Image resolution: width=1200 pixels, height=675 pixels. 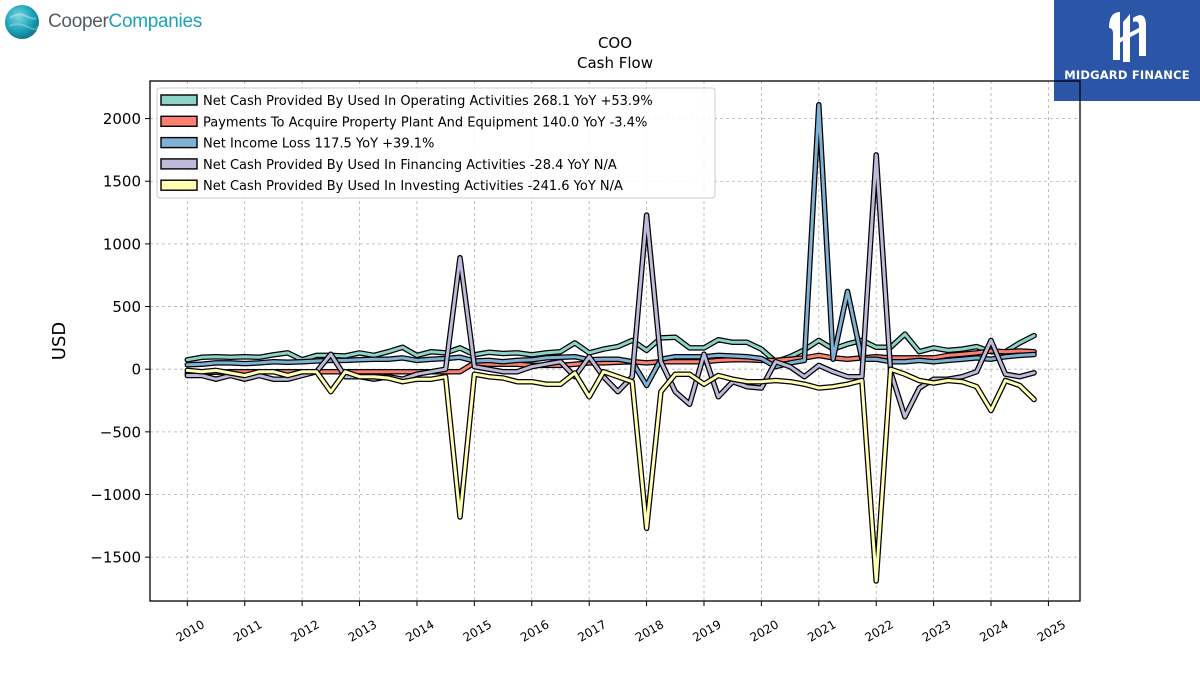 What do you see at coordinates (136, 370) in the screenshot?
I see `y-tick-label: 0` at bounding box center [136, 370].